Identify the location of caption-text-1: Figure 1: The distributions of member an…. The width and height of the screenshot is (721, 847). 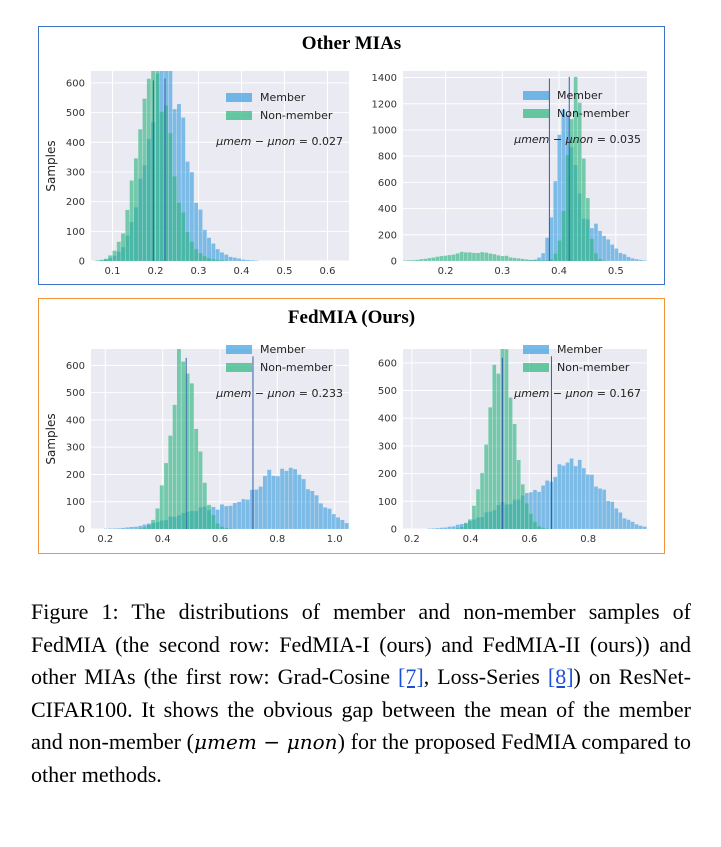
(361, 644).